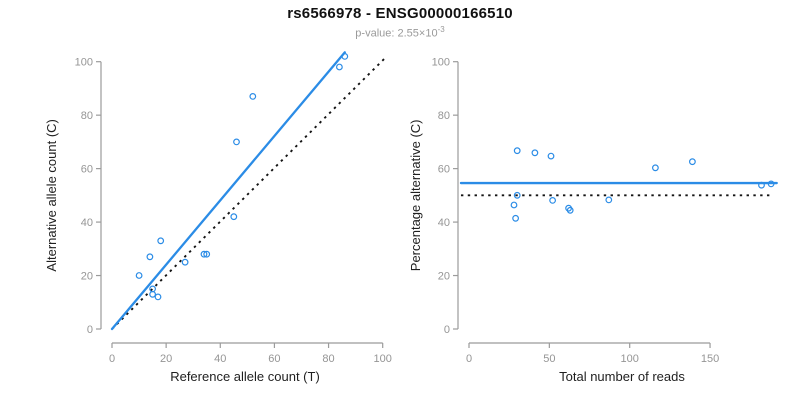 The image size is (800, 400). Describe the element at coordinates (710, 359) in the screenshot. I see `x-tick-label: 150` at that location.